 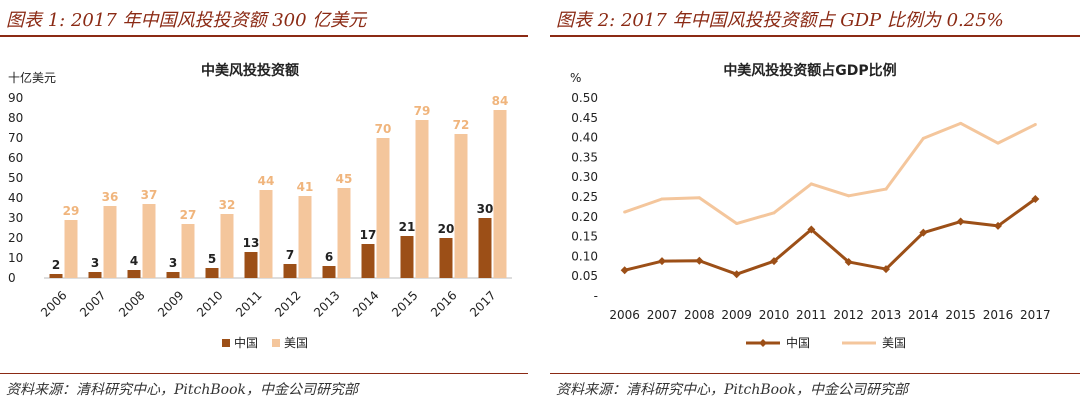 What do you see at coordinates (422, 199) in the screenshot?
I see `bar-us-2015` at bounding box center [422, 199].